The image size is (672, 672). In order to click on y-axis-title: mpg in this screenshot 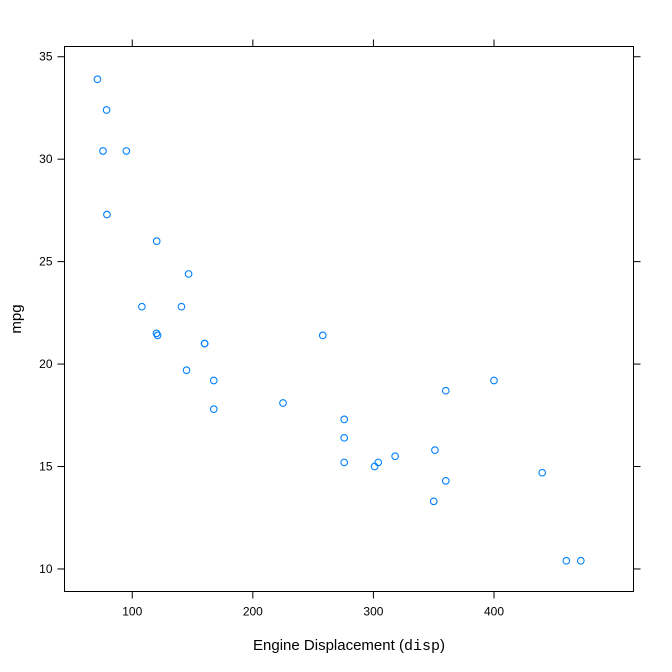, I will do `click(16, 318)`.